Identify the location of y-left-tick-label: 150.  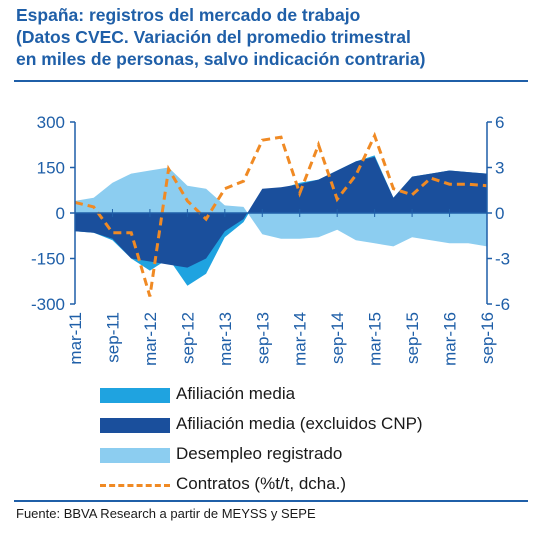
(51, 168).